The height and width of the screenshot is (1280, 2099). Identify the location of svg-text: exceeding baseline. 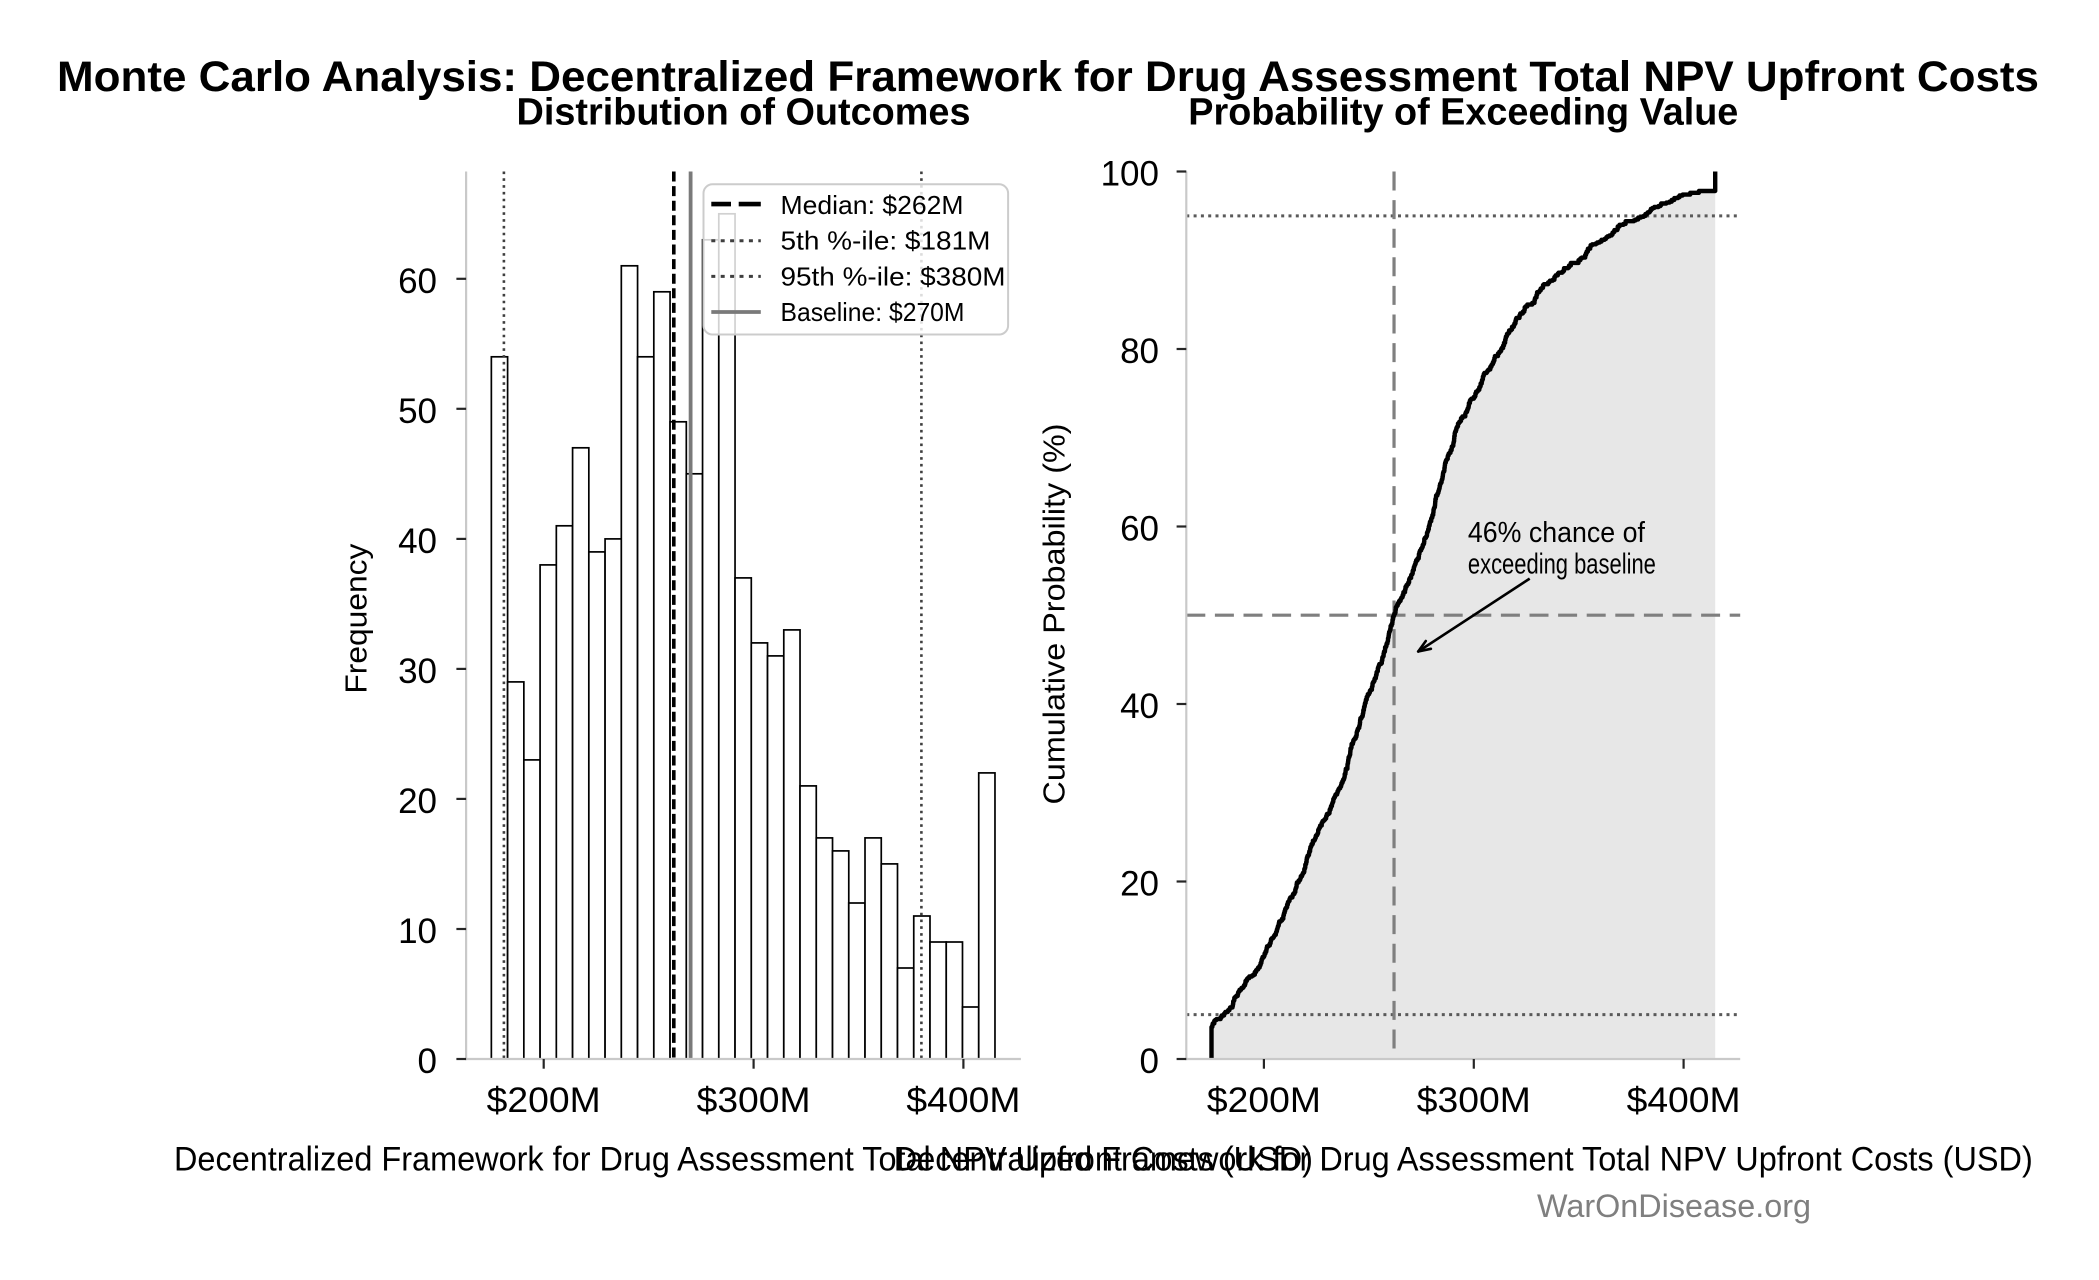
(1562, 564).